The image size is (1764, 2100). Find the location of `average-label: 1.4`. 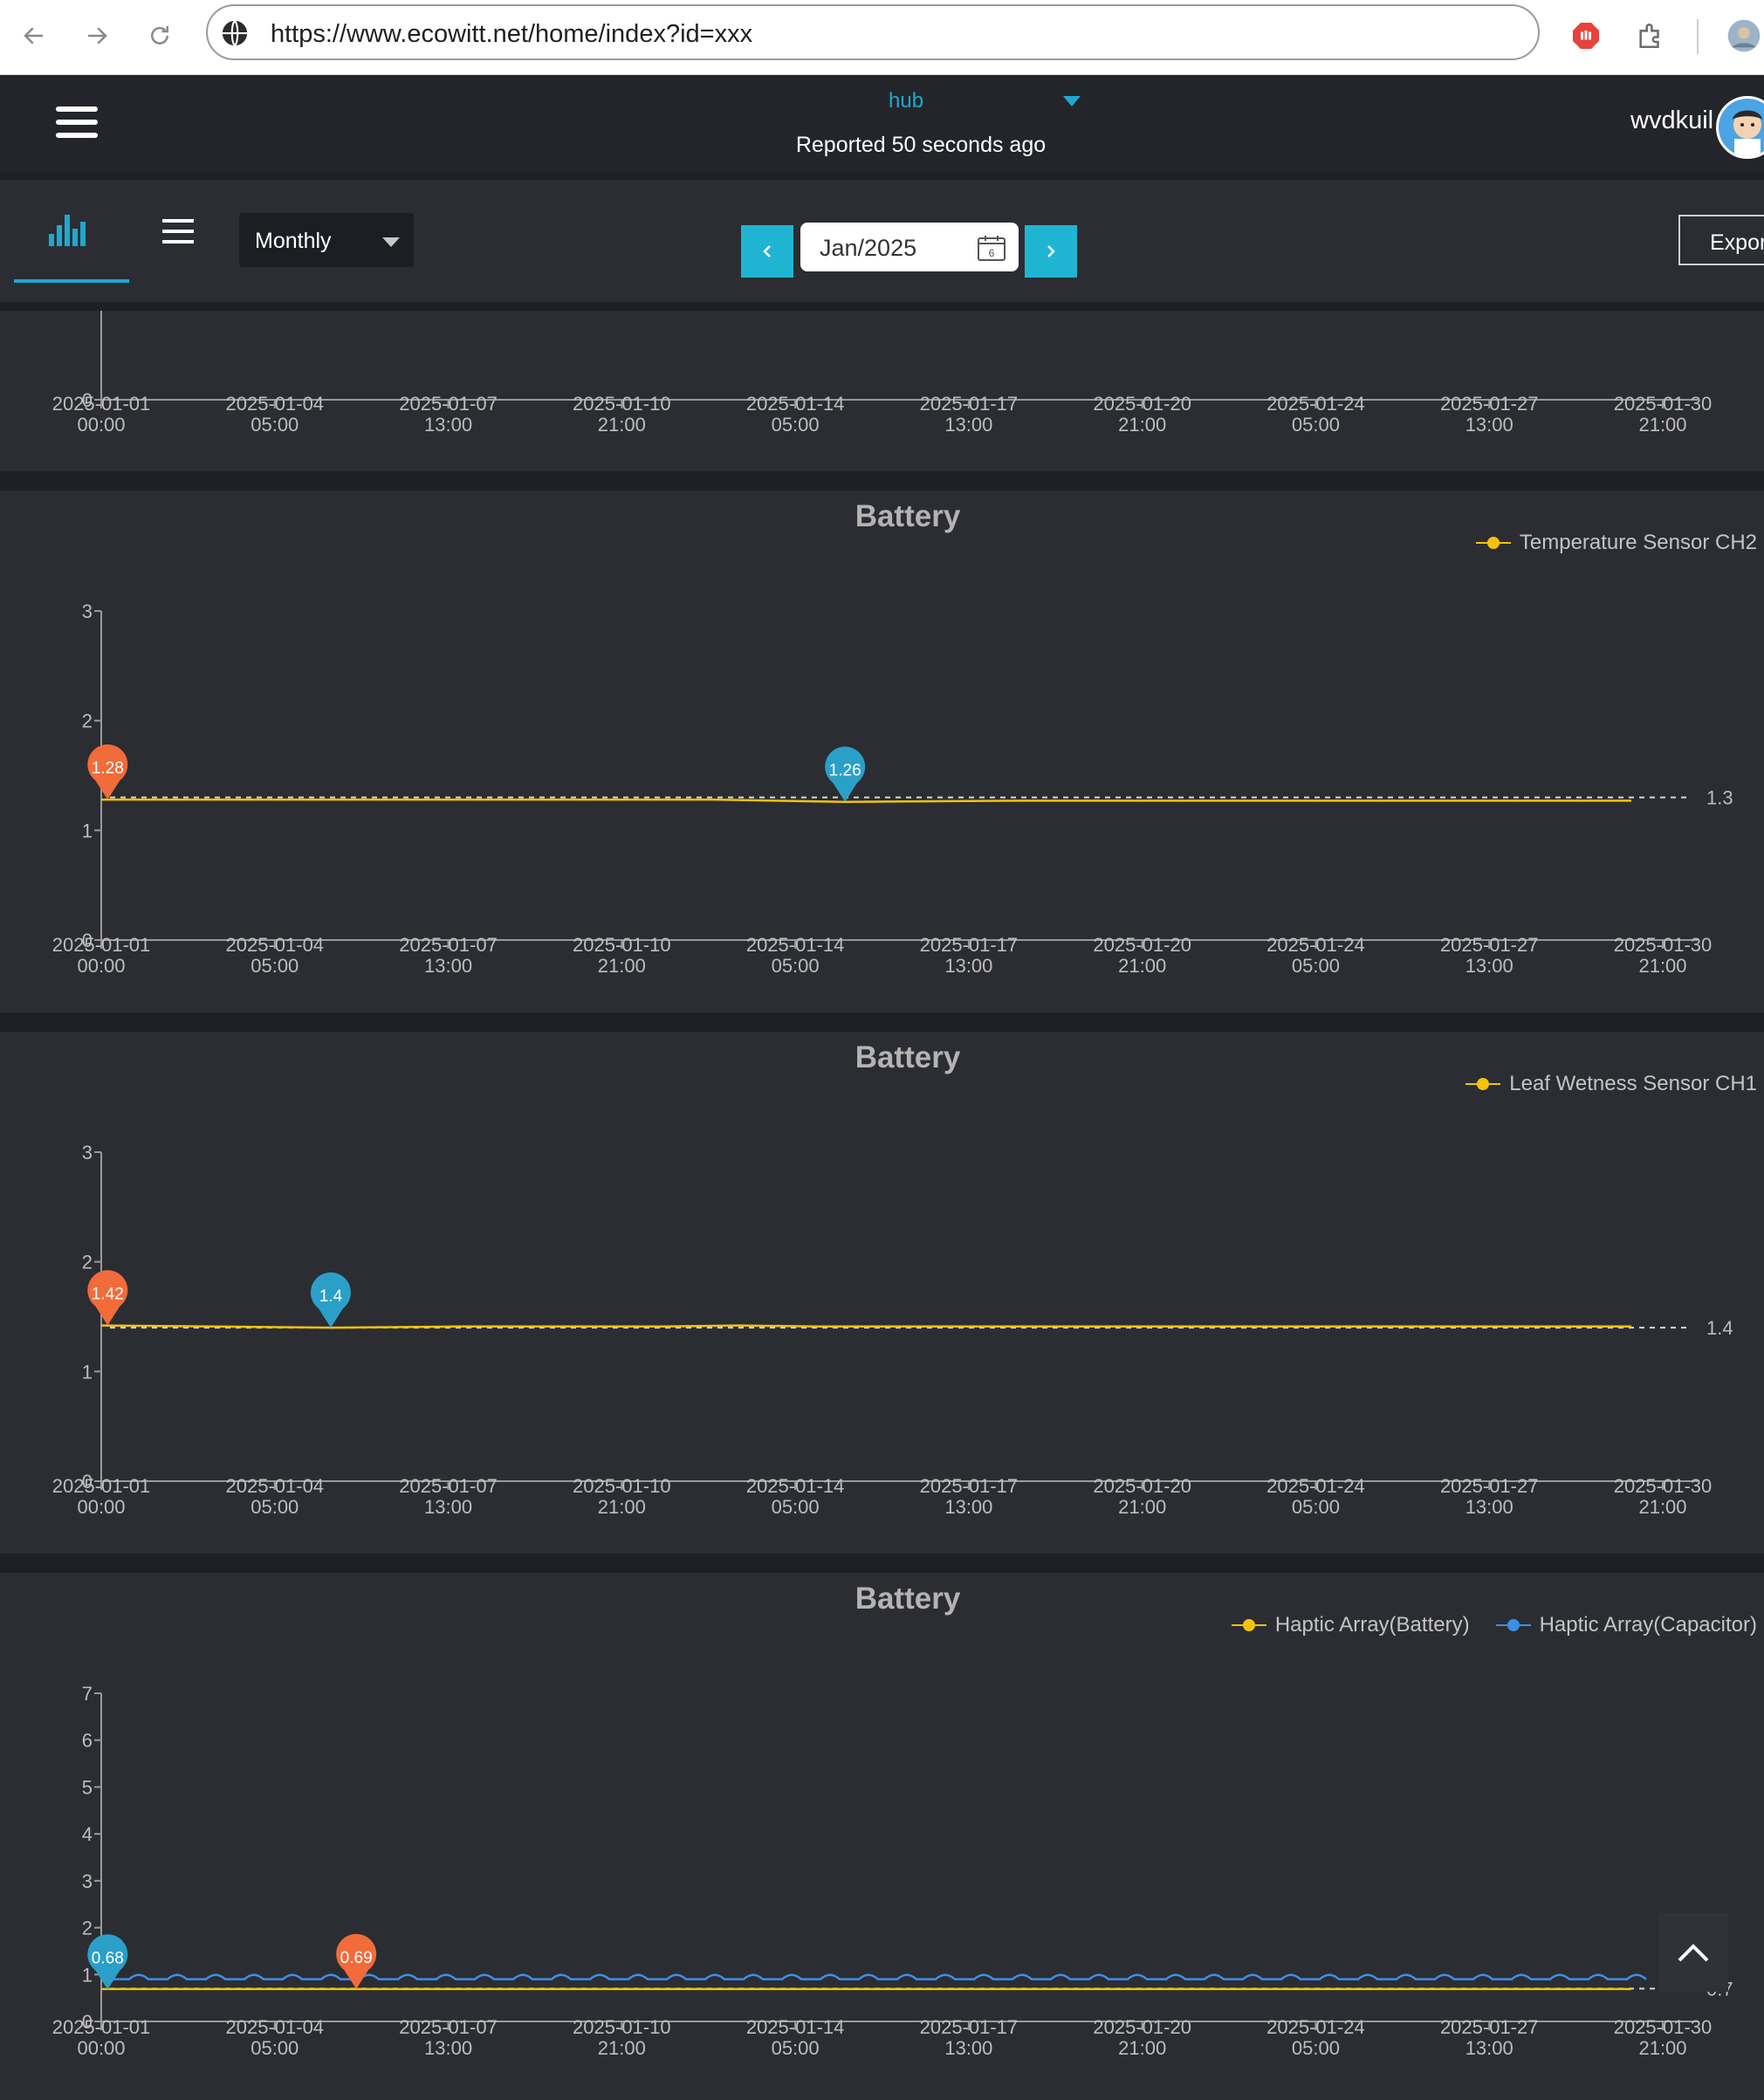

average-label: 1.4 is located at coordinates (1719, 1328).